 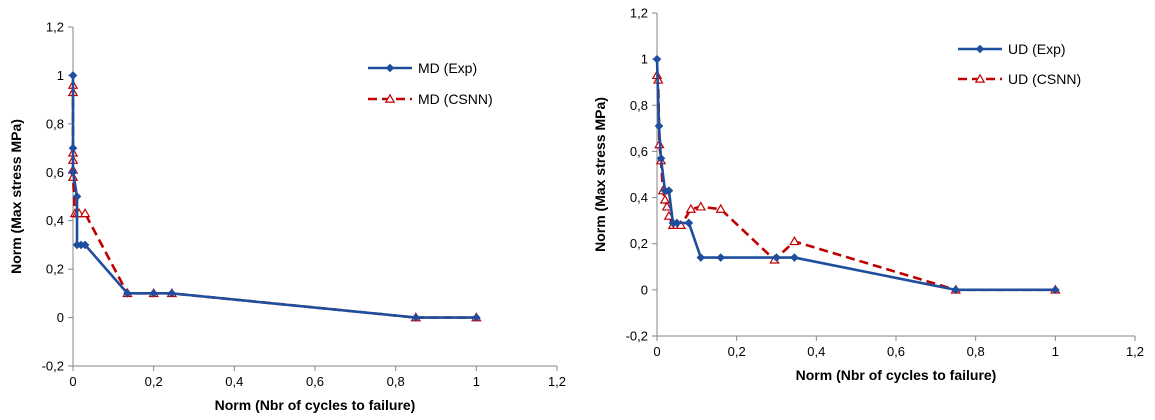 What do you see at coordinates (1044, 79) in the screenshot?
I see `legend-label: UD (CSNN)` at bounding box center [1044, 79].